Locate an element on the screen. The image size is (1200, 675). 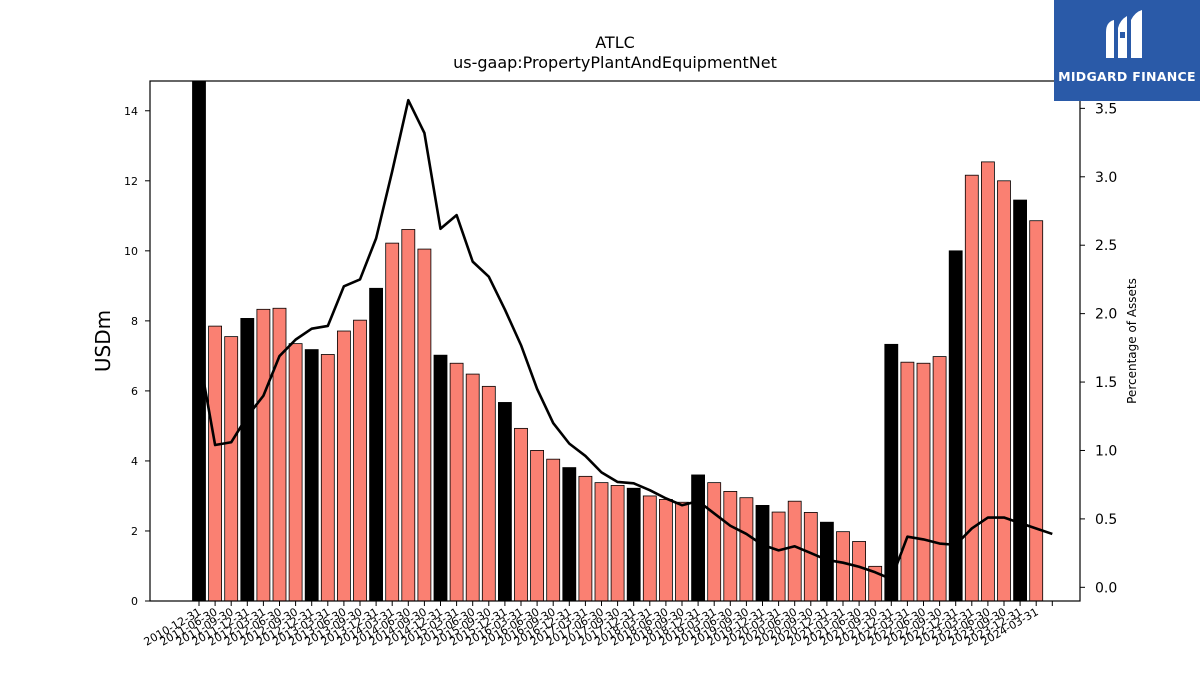
y2-tick-label: 0.5 is located at coordinates (1106, 520).